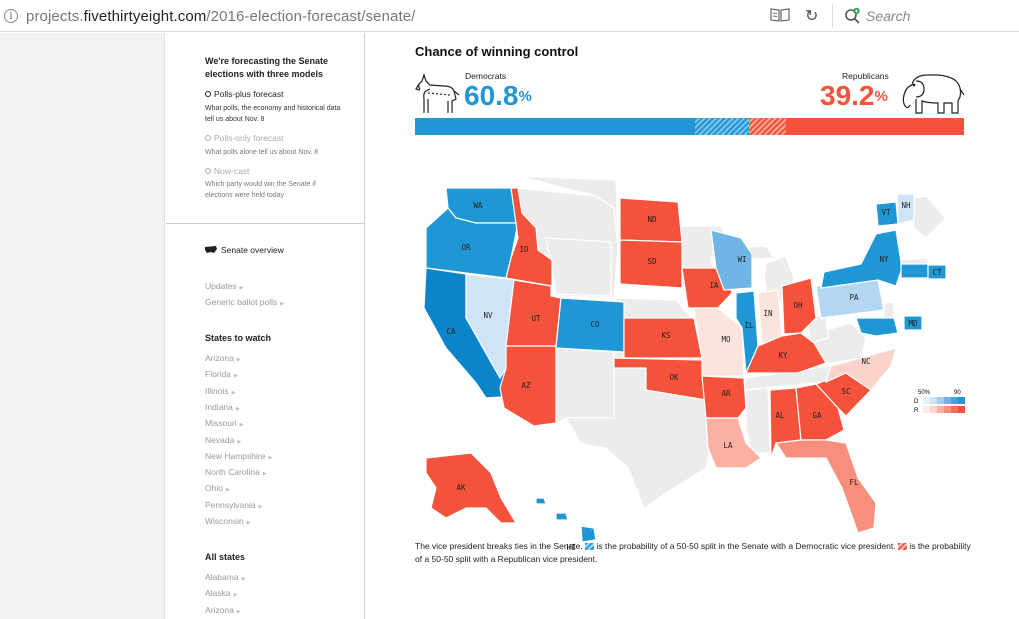 Image resolution: width=1019 pixels, height=619 pixels. I want to click on state-la, so click(733, 443).